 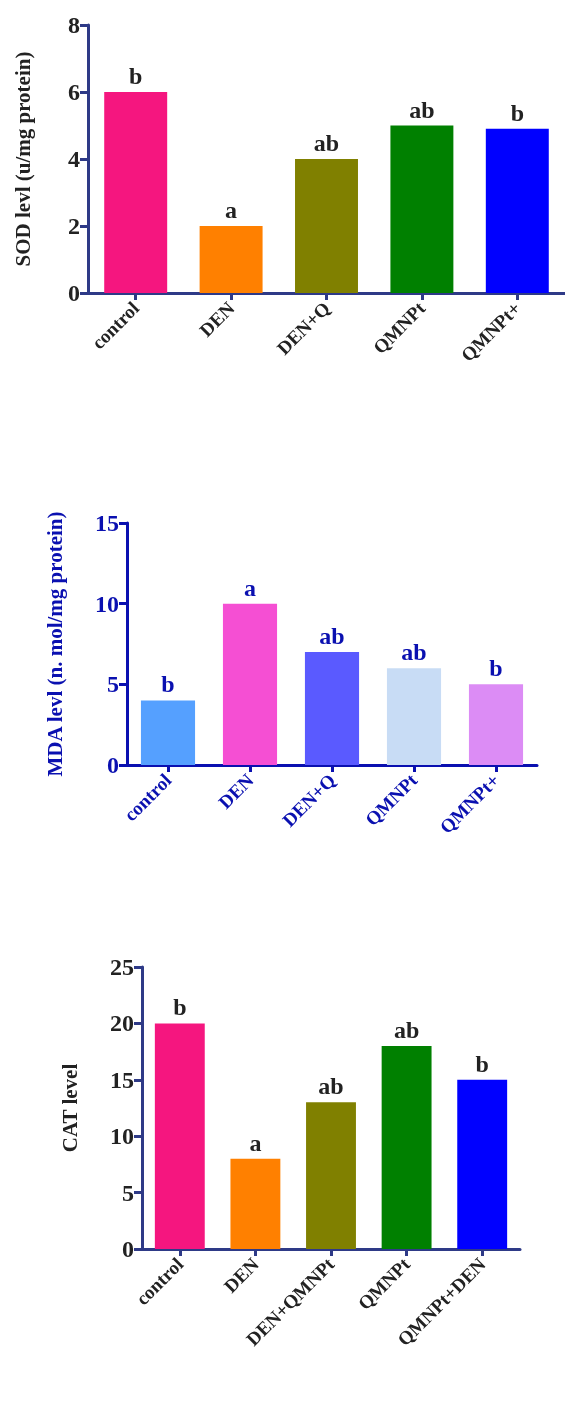 What do you see at coordinates (122, 967) in the screenshot?
I see `y-tick-label: 25` at bounding box center [122, 967].